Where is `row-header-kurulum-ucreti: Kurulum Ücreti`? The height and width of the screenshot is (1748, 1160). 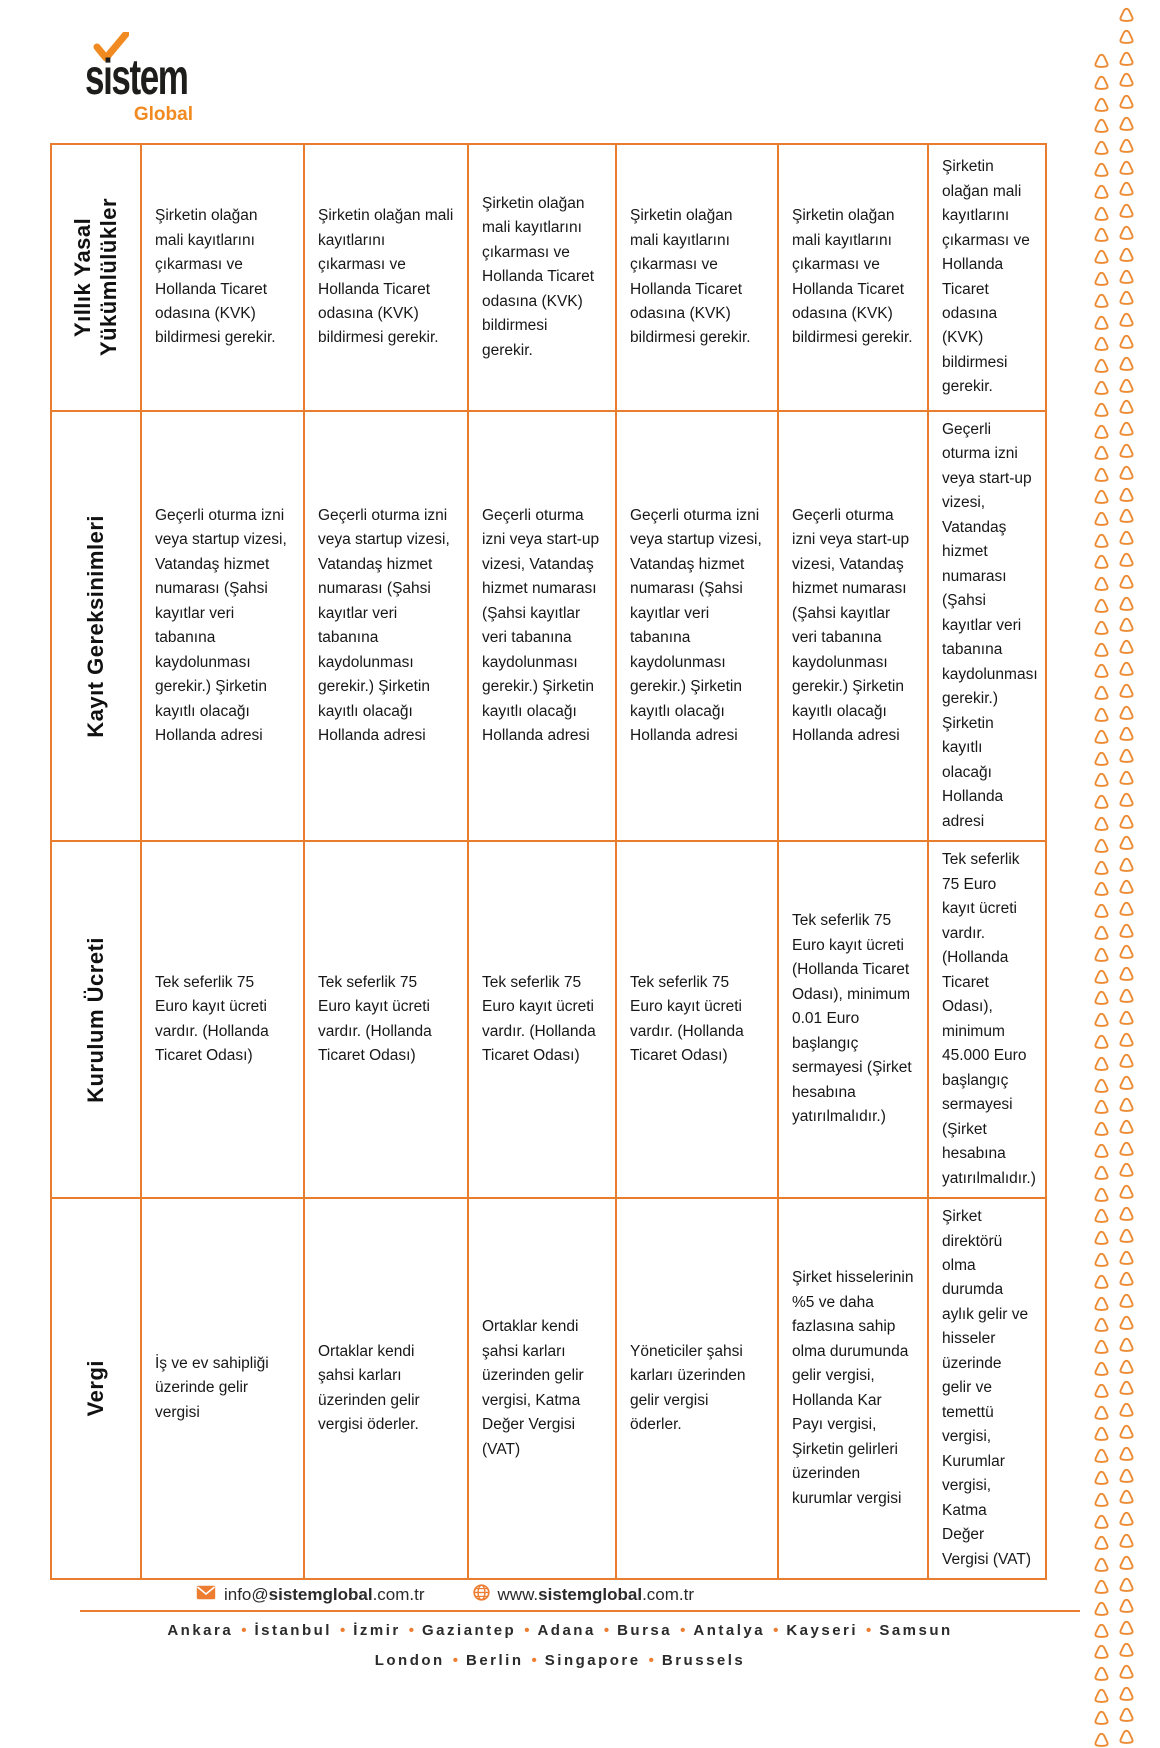 row-header-kurulum-ucreti: Kurulum Ücreti is located at coordinates (96, 1020).